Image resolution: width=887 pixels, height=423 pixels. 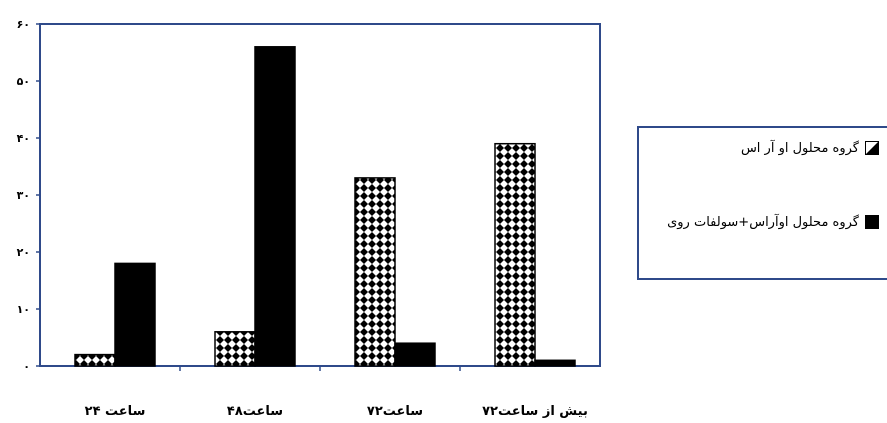 What do you see at coordinates (872, 147) in the screenshot?
I see `legend-swatch-pattern` at bounding box center [872, 147].